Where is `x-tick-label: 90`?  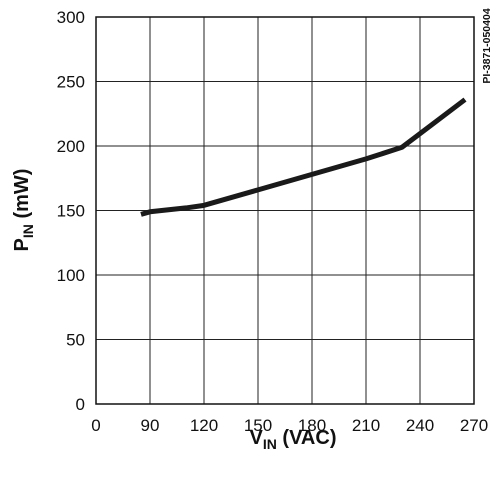 x-tick-label: 90 is located at coordinates (150, 425).